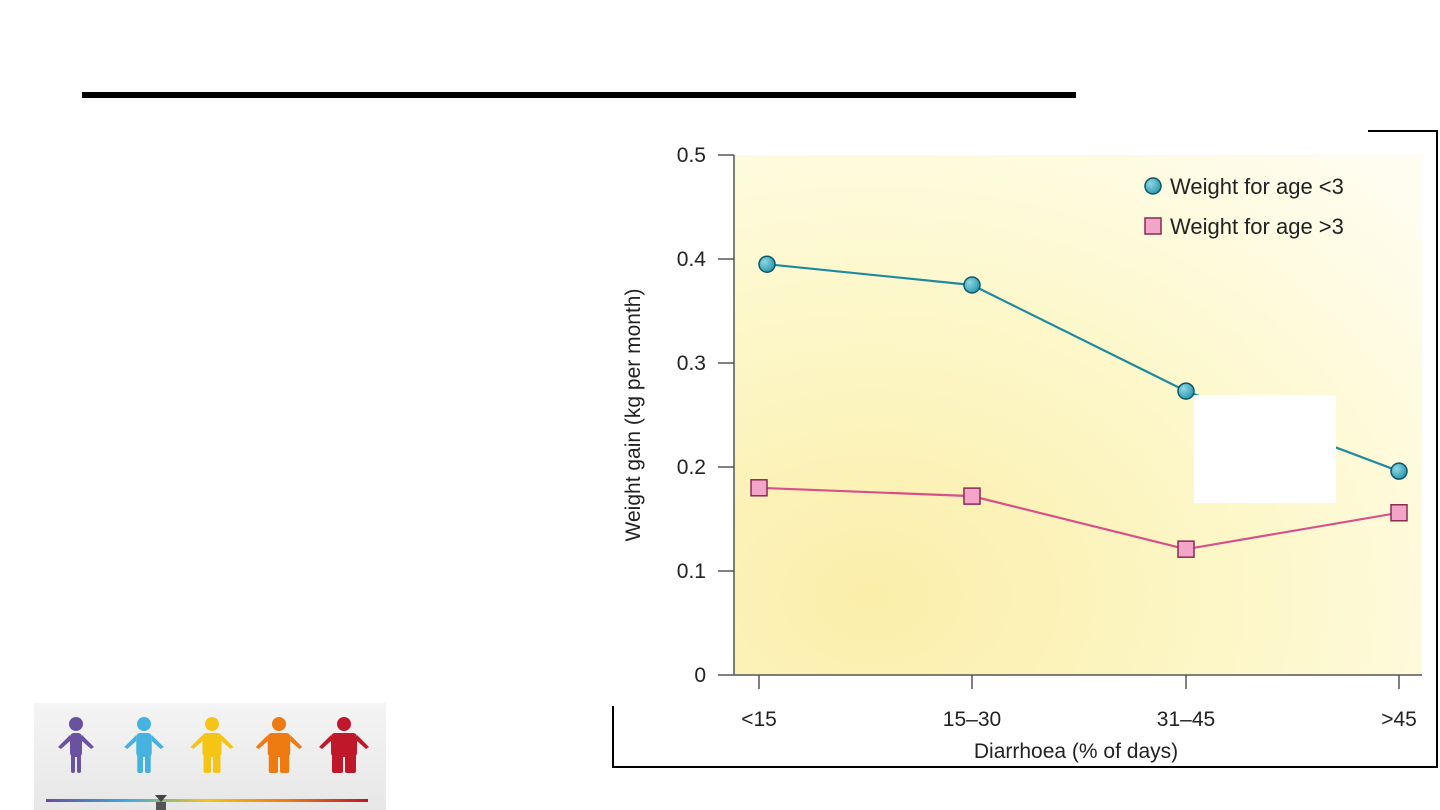 This screenshot has height=810, width=1440. Describe the element at coordinates (1076, 751) in the screenshot. I see `x-axis-label: Diarrhoea (% of days)` at that location.